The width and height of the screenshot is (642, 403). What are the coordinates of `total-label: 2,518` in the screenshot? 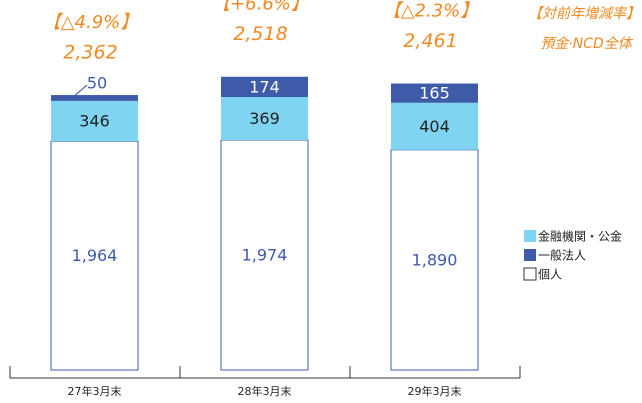 It's located at (260, 34).